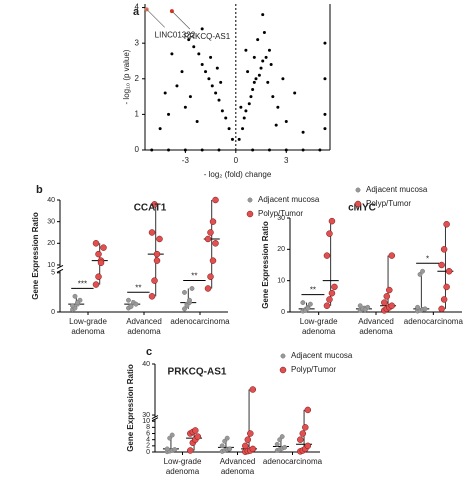 This screenshot has height=480, width=474. What do you see at coordinates (148, 446) in the screenshot?
I see `y-tick-label: 2` at bounding box center [148, 446].